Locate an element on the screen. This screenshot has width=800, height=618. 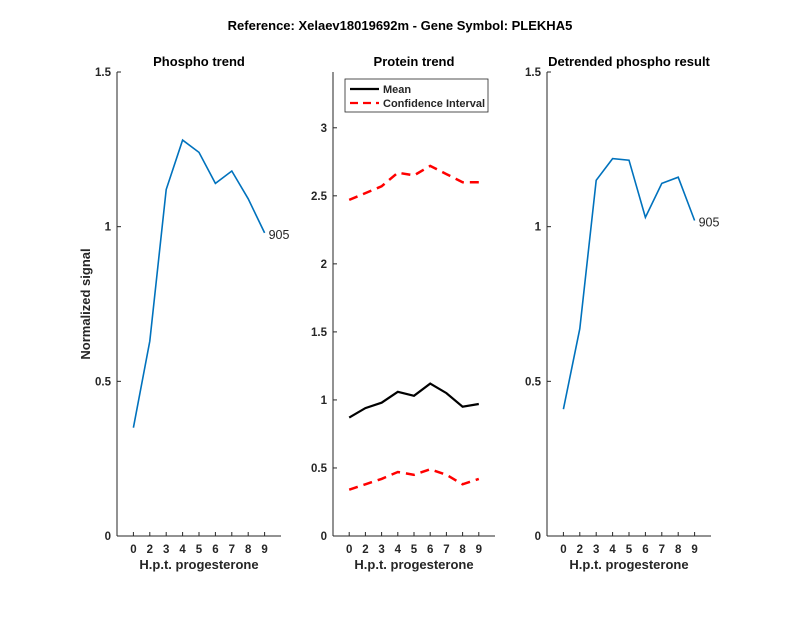
legend-box is located at coordinates (416, 95).